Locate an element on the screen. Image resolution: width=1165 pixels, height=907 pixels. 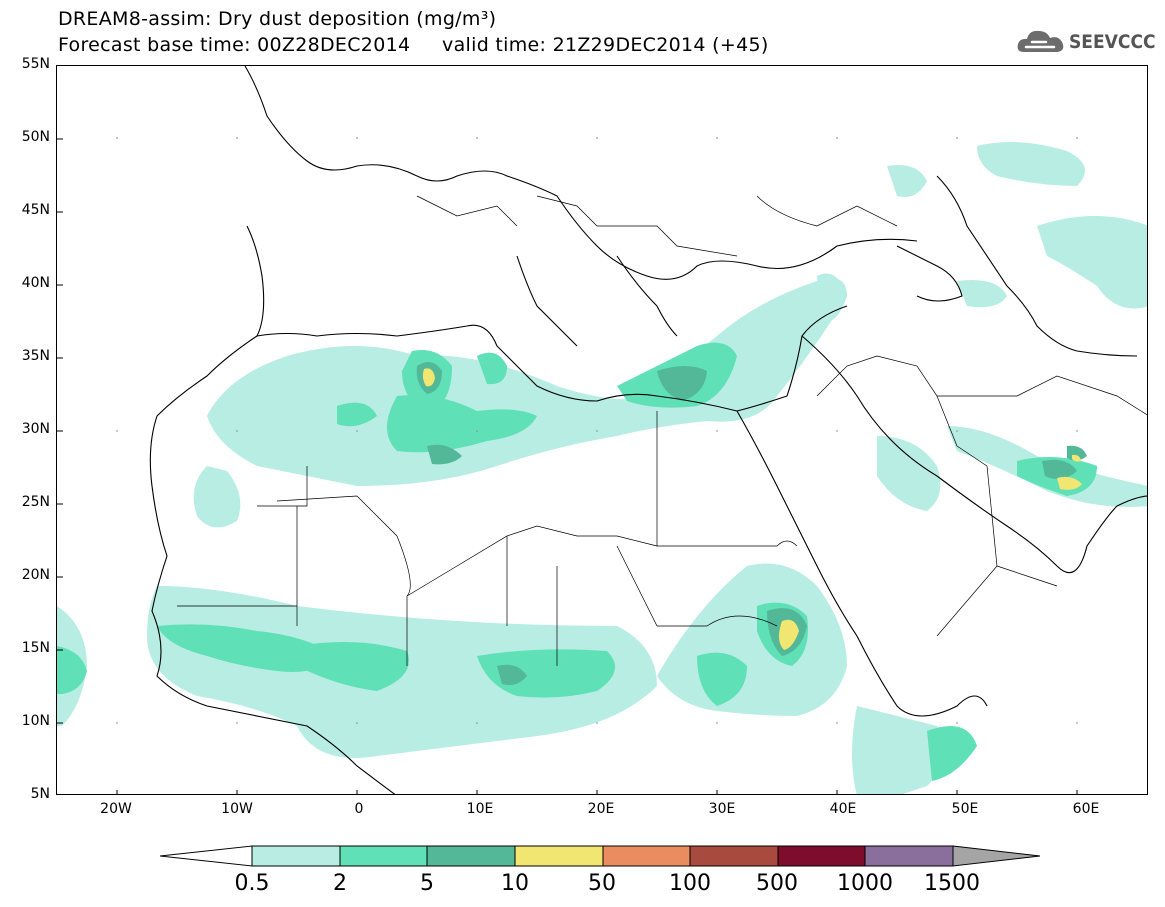
lat-label: 15N is located at coordinates (35, 648).